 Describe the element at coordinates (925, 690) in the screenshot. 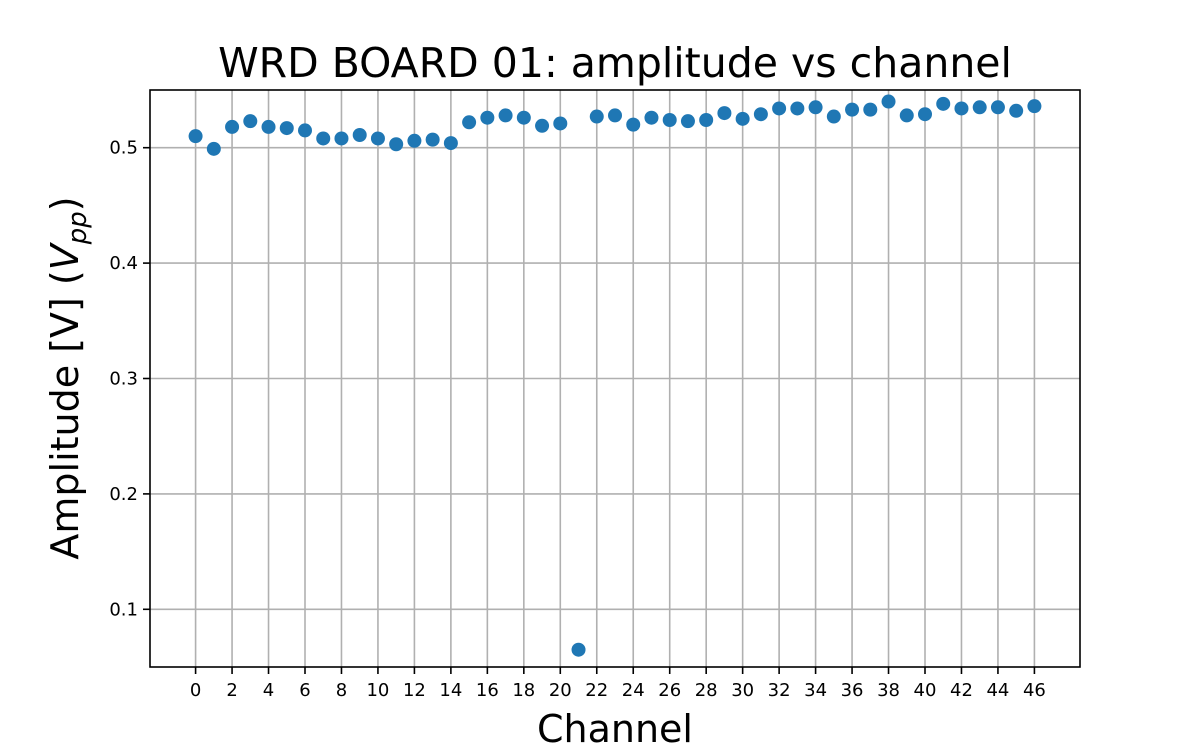

I see `x-tick-label: 40` at that location.